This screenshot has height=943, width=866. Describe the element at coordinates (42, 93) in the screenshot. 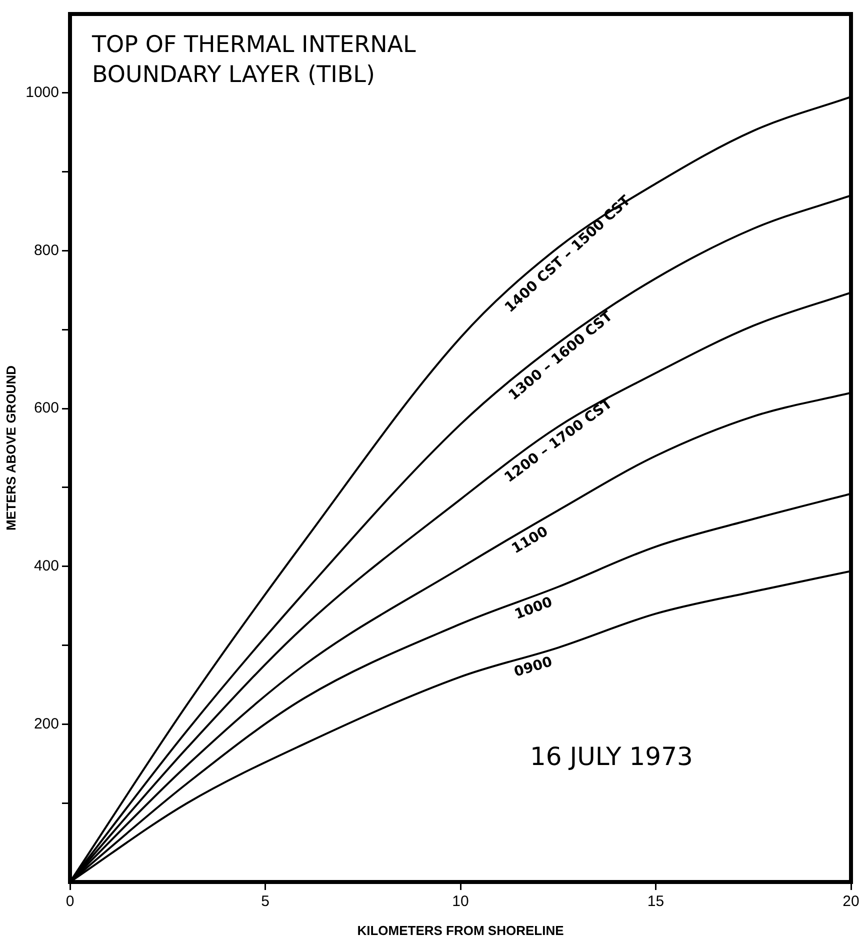

I see `y-tick-label: 1000` at that location.